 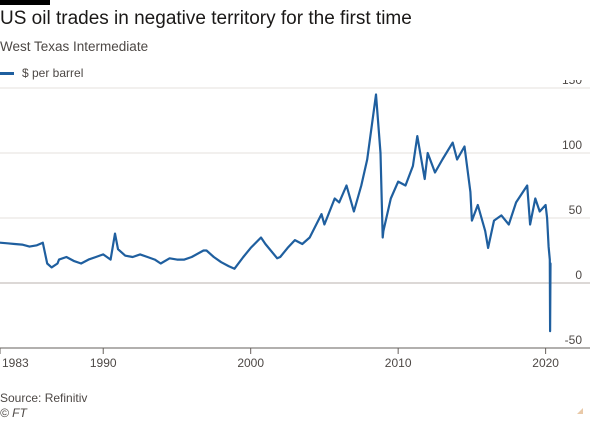 I want to click on y-tick-label: 100, so click(x=572, y=145).